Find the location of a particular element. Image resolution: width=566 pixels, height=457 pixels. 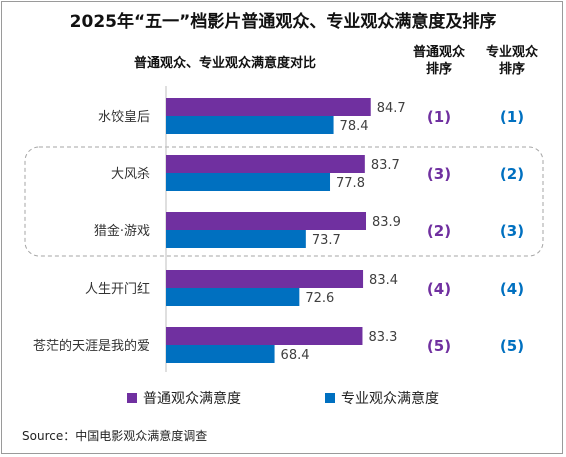

value-label-general: 83.7 is located at coordinates (385, 165).